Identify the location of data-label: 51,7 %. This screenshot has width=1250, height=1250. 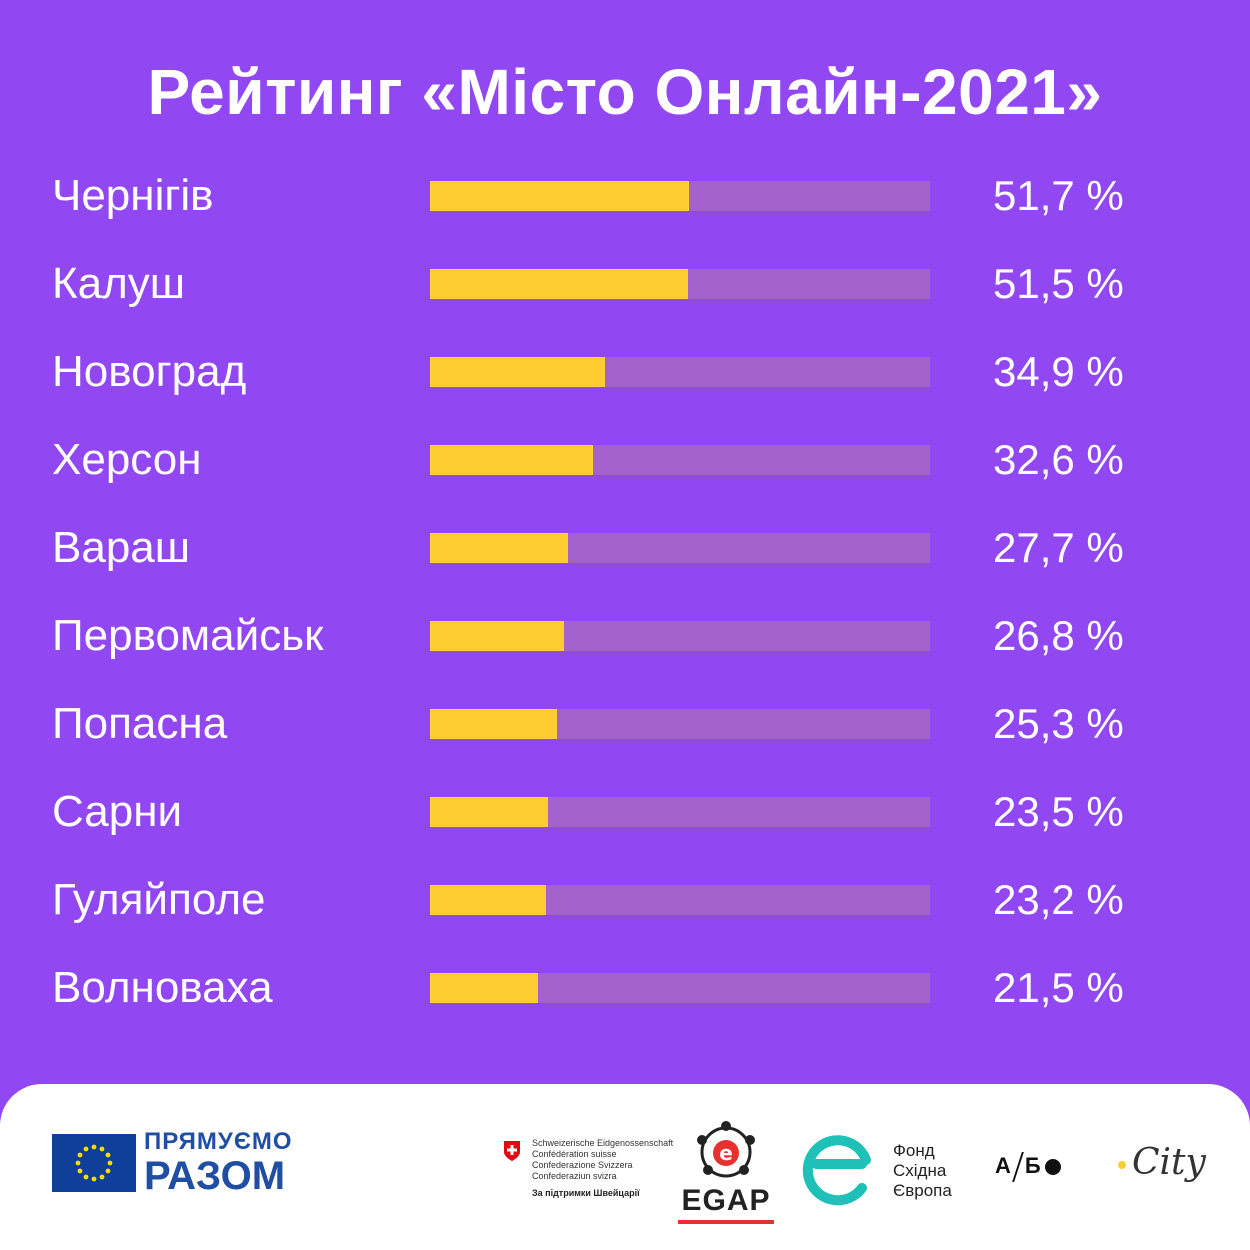
(1058, 195).